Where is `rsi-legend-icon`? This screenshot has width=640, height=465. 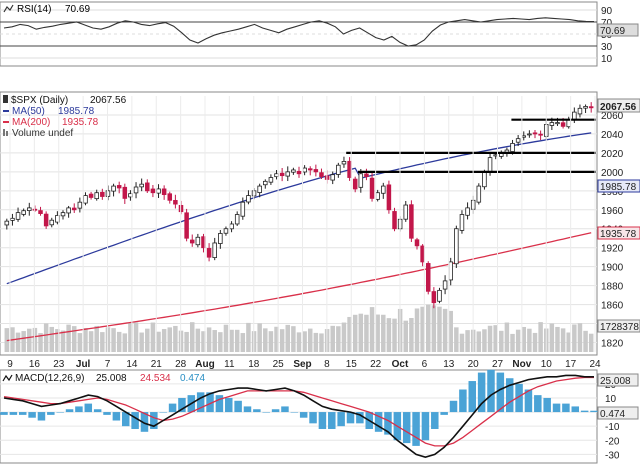
rsi-legend-icon is located at coordinates (8, 8).